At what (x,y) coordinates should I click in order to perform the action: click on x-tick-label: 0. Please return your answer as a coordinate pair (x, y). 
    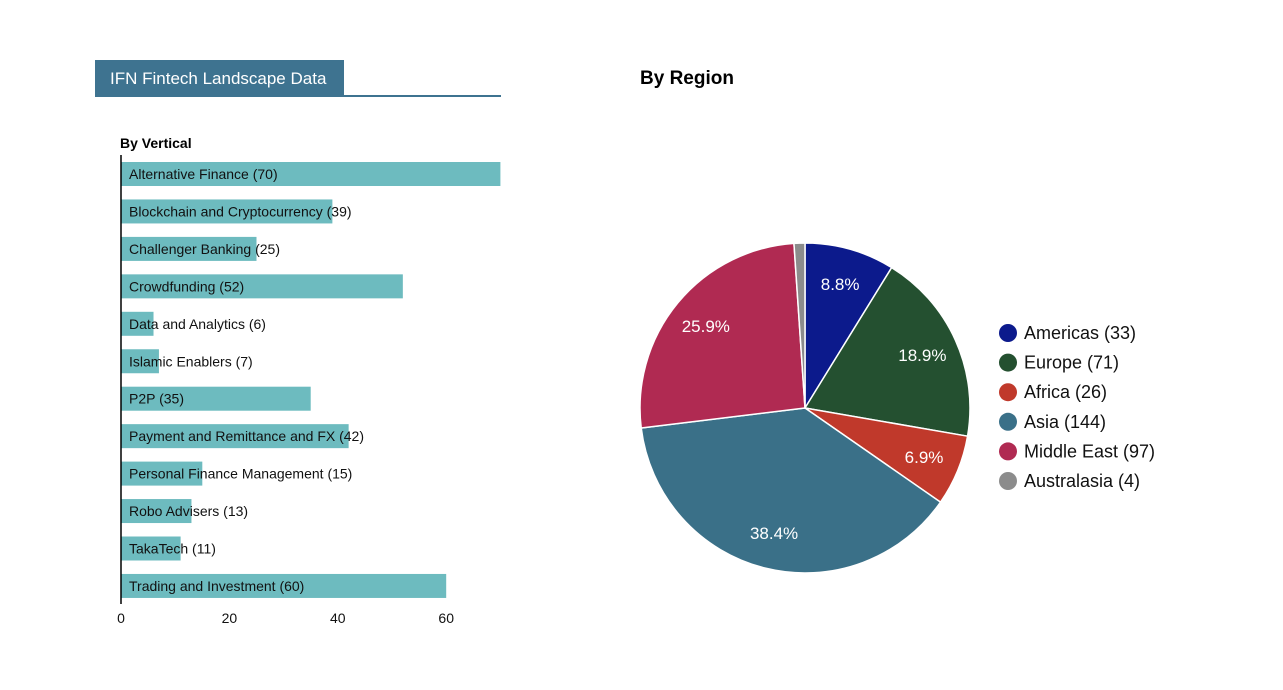
    Looking at the image, I should click on (121, 618).